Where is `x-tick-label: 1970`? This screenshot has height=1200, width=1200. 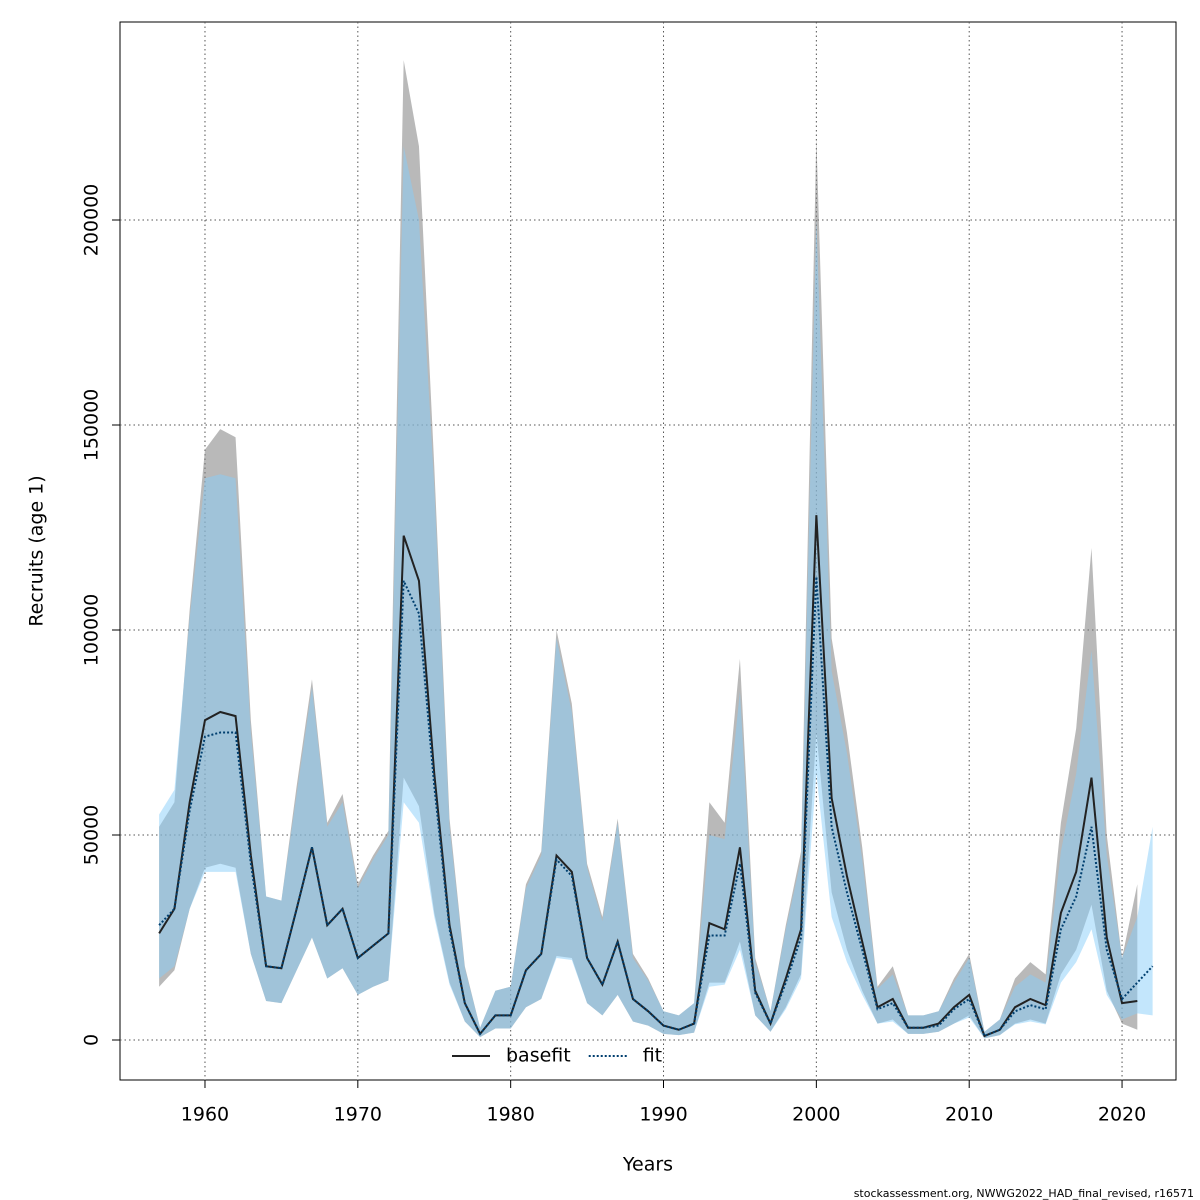
x-tick-label: 1970 is located at coordinates (358, 1115).